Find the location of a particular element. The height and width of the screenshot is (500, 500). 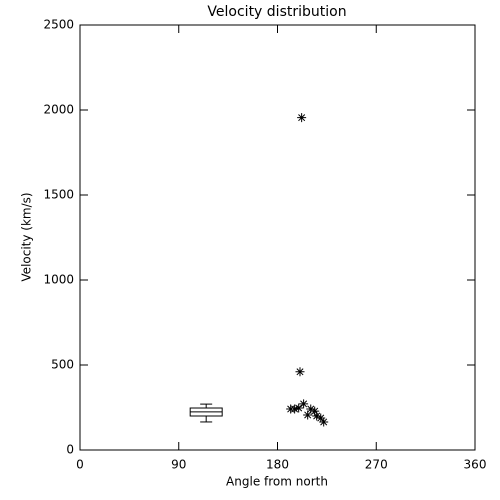

y-tick-label: 1000 is located at coordinates (58, 280).